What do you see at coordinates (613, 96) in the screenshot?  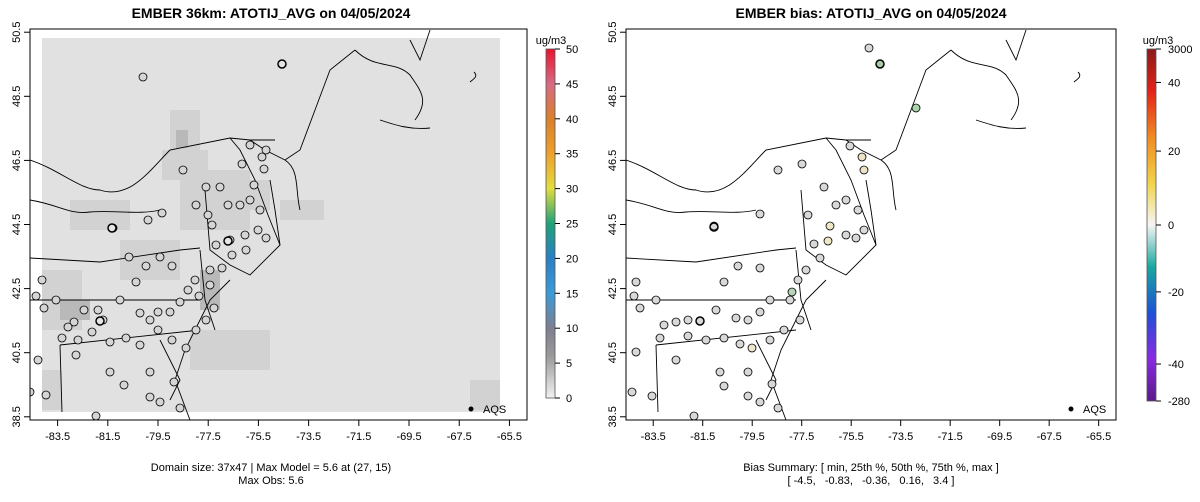 I see `right-y-tick-label: 48.5` at bounding box center [613, 96].